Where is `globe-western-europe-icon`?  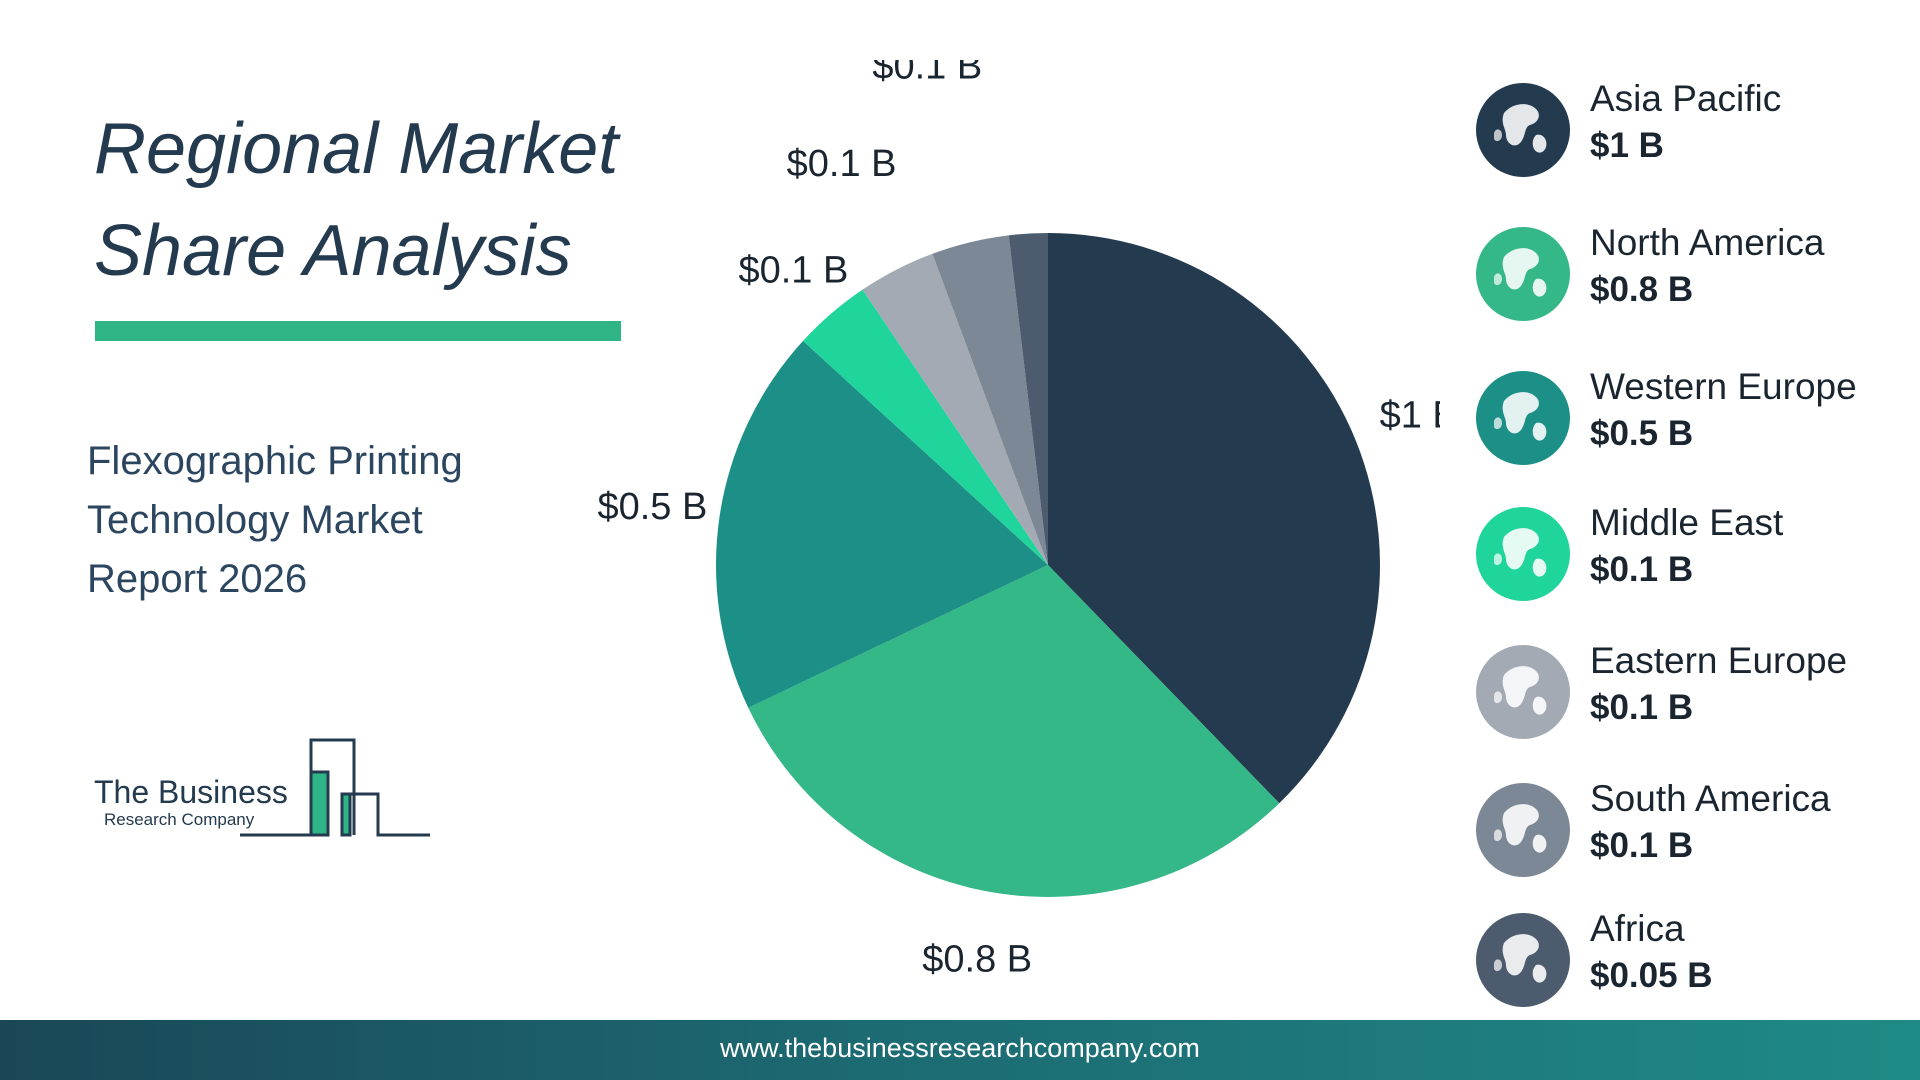 globe-western-europe-icon is located at coordinates (1523, 418).